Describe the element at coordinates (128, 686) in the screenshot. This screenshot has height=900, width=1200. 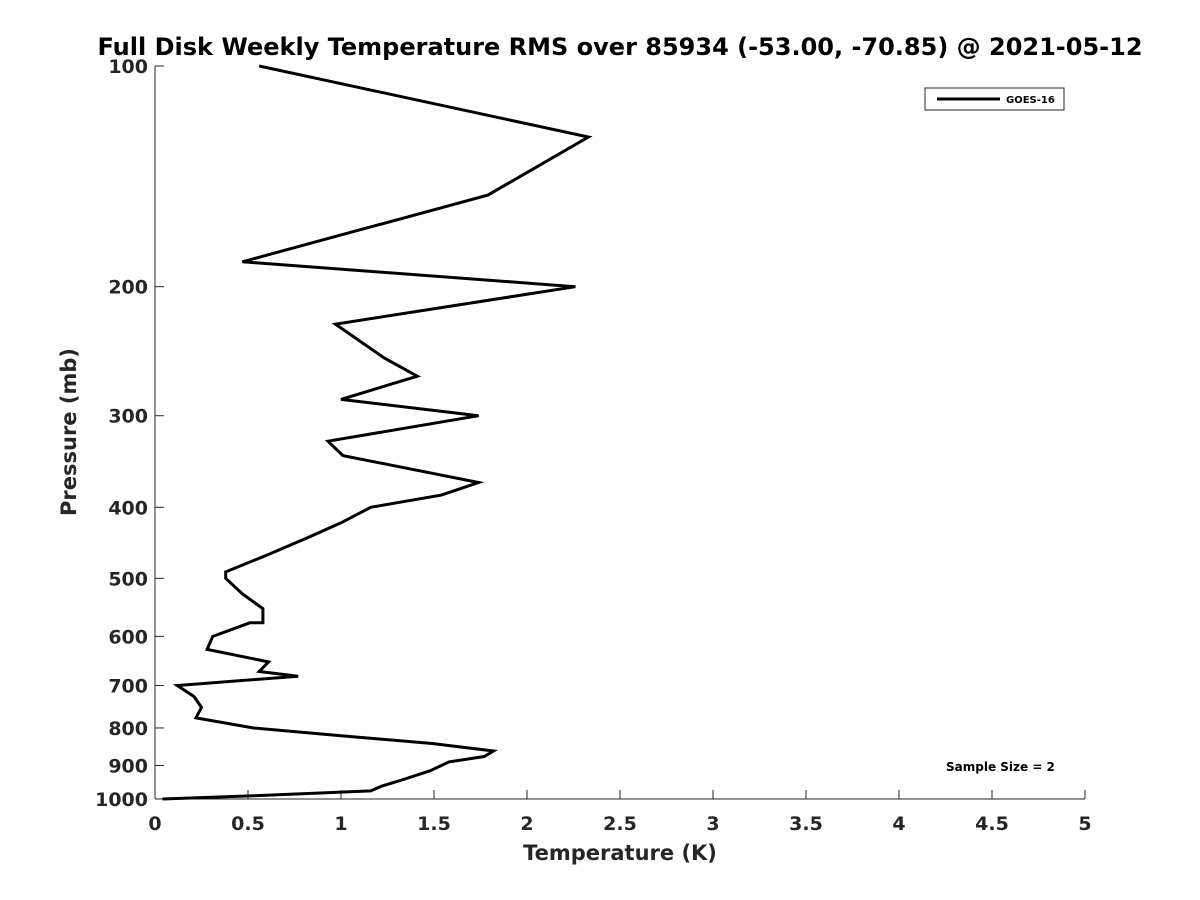
I see `y-tick-label: 700` at that location.